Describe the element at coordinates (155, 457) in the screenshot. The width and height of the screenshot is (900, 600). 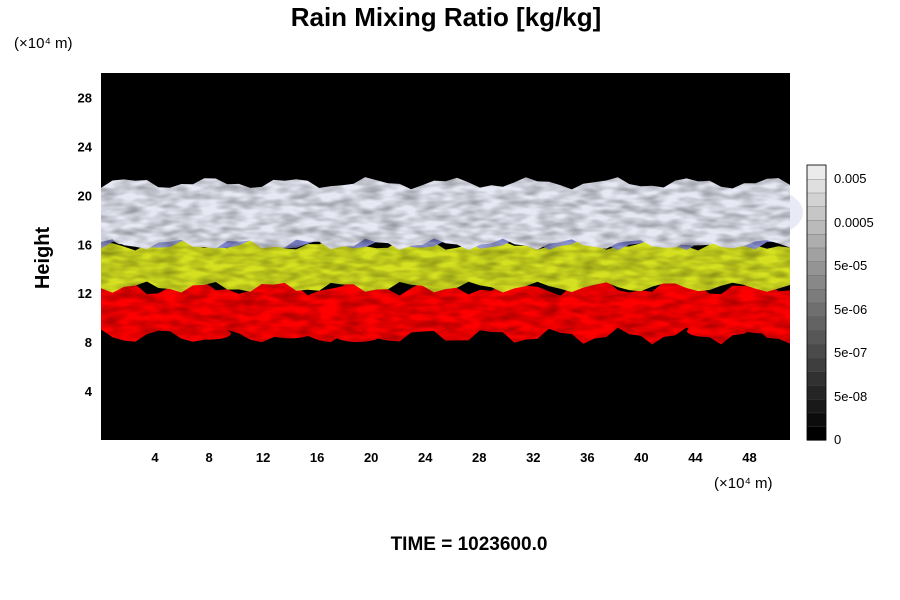
I see `x-tick-label: 4` at that location.